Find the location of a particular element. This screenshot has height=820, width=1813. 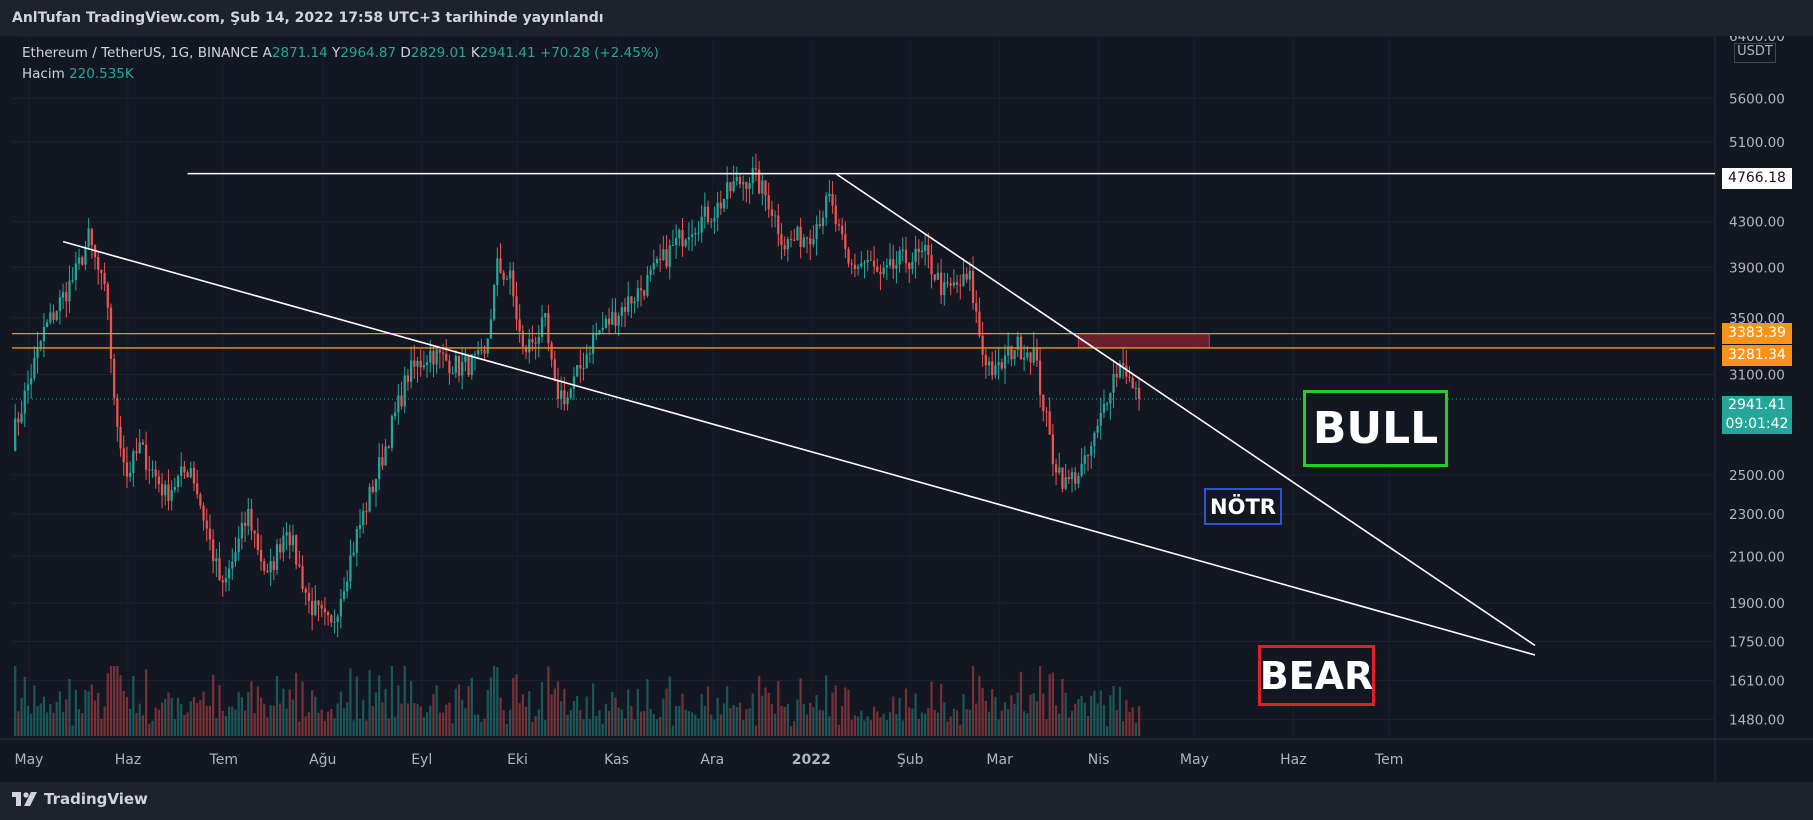

bear-label-box: BEAR is located at coordinates (1316, 675).